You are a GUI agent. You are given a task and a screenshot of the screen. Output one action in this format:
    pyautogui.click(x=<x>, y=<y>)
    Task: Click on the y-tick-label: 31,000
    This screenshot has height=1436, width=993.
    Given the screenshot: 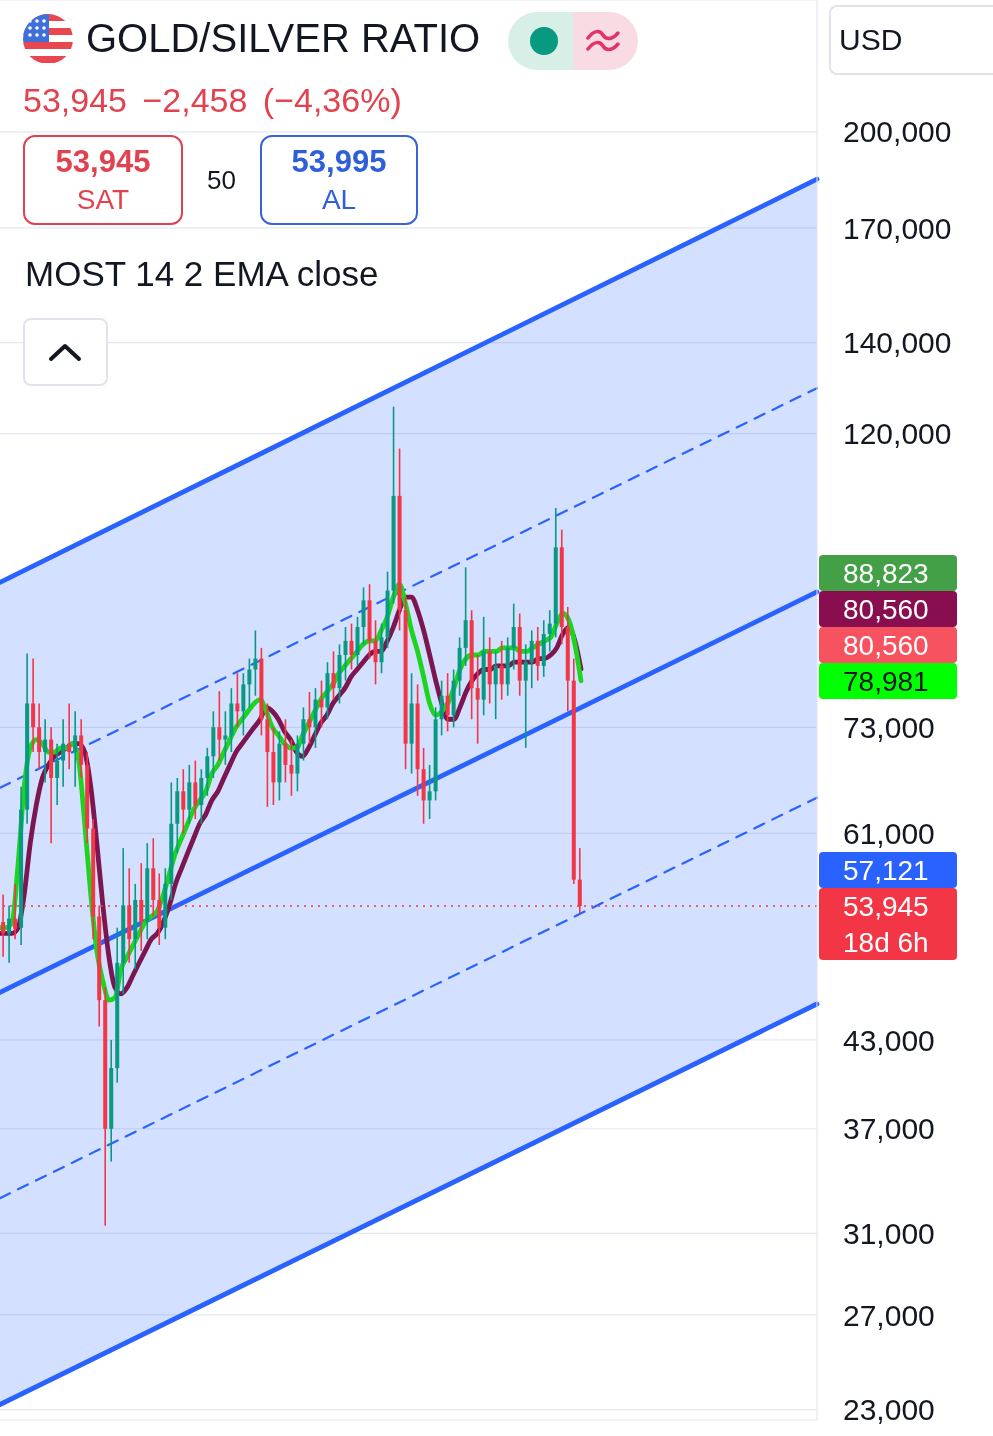 What is the action you would take?
    pyautogui.click(x=889, y=1233)
    